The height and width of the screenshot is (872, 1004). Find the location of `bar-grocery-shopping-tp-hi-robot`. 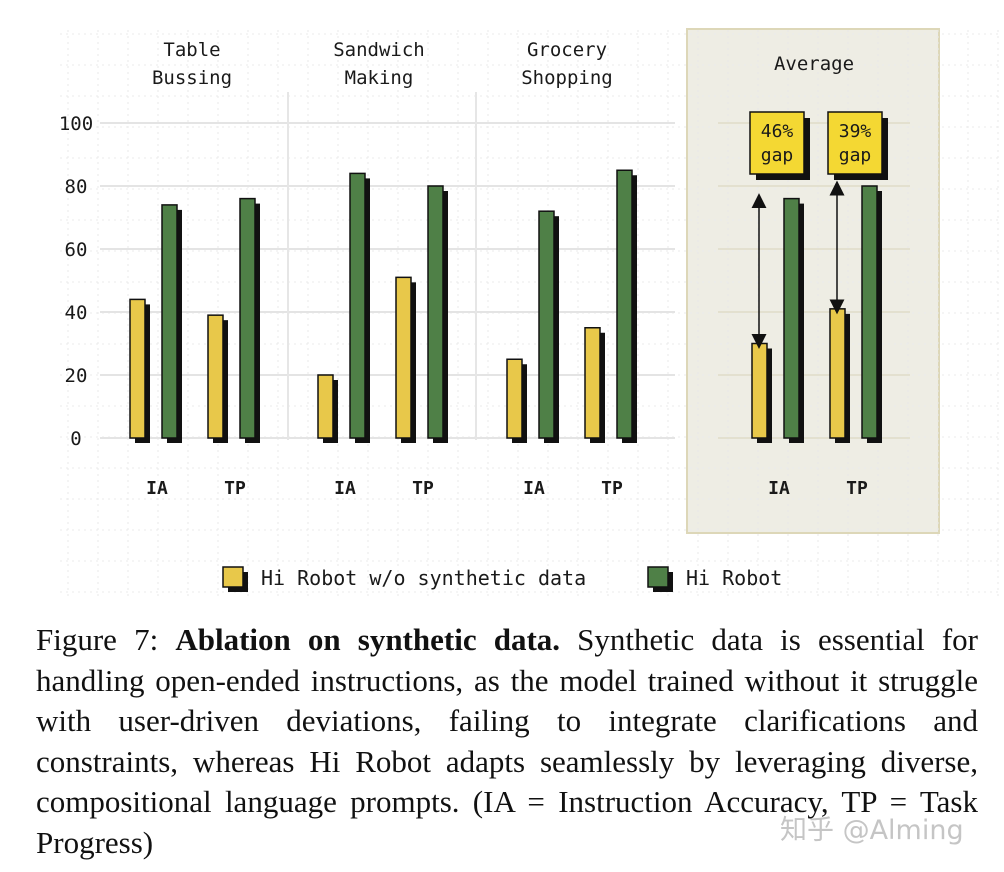

bar-grocery-shopping-tp-hi-robot is located at coordinates (624, 304).